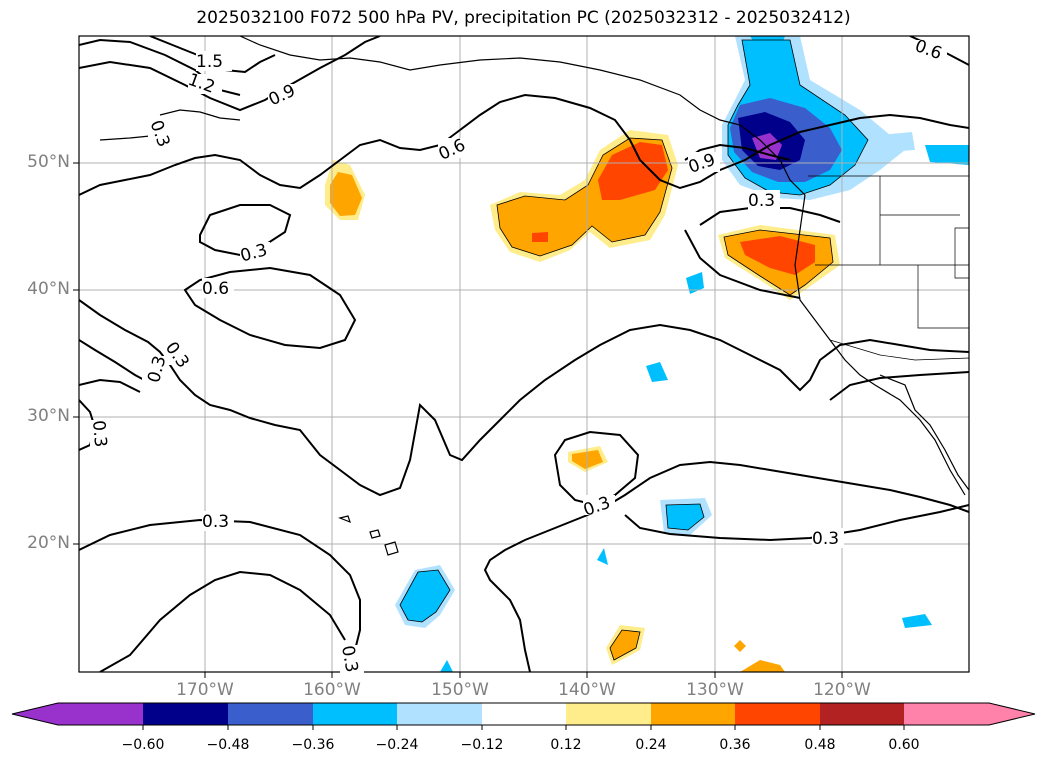  Describe the element at coordinates (48, 543) in the screenshot. I see `latitude-label: 20°N` at that location.